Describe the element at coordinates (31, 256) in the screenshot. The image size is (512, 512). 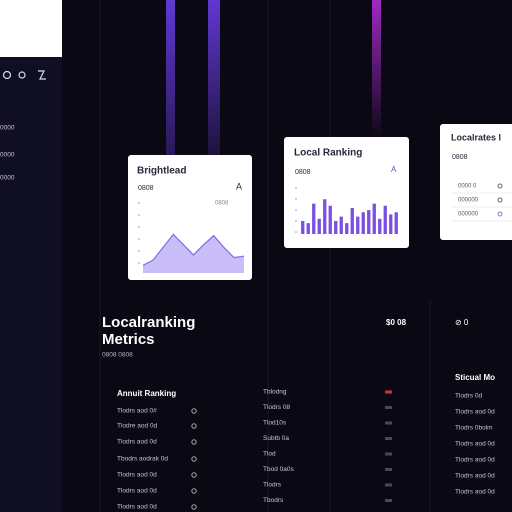
I see `sidebar` at that location.